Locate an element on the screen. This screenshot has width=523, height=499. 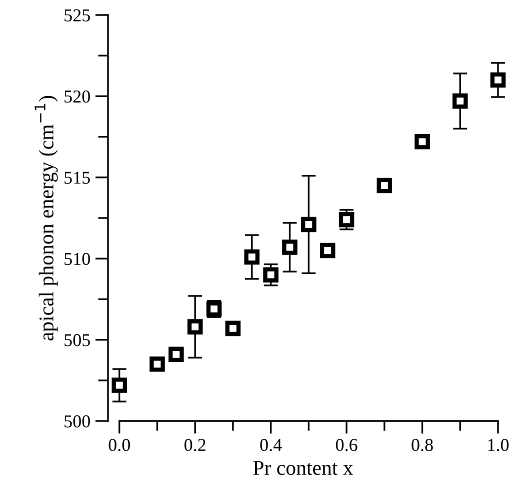
y-tick-label: 525 is located at coordinates (77, 15).